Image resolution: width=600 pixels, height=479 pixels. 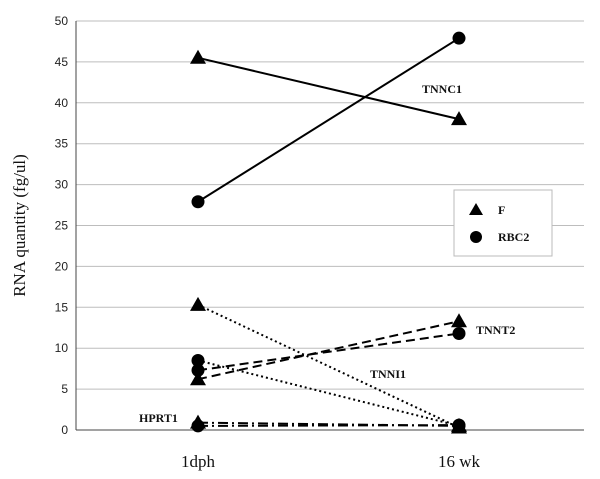 I want to click on y-tick-label: 45, so click(x=62, y=62).